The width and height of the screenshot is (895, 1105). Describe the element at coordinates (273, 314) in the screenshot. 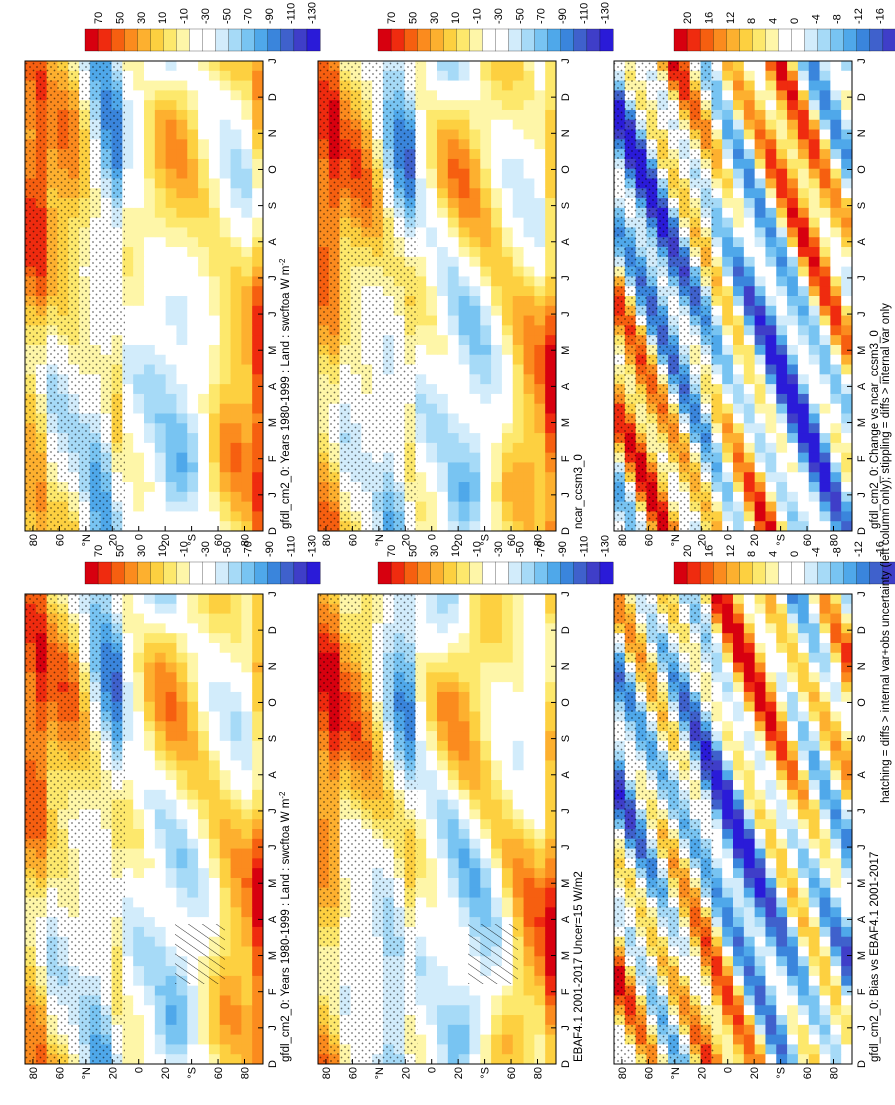

I see `month-label: J` at that location.